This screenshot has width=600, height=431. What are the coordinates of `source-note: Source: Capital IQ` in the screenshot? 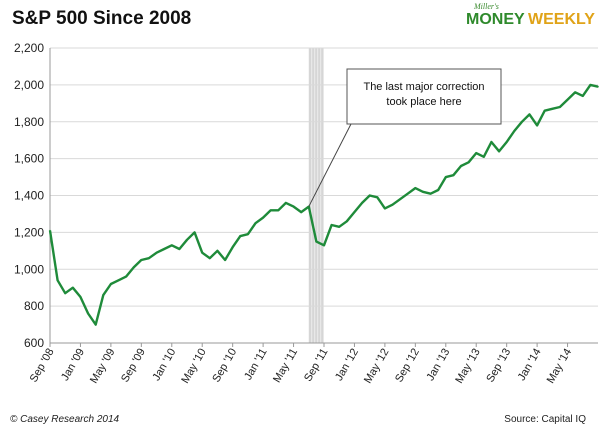 It's located at (545, 419).